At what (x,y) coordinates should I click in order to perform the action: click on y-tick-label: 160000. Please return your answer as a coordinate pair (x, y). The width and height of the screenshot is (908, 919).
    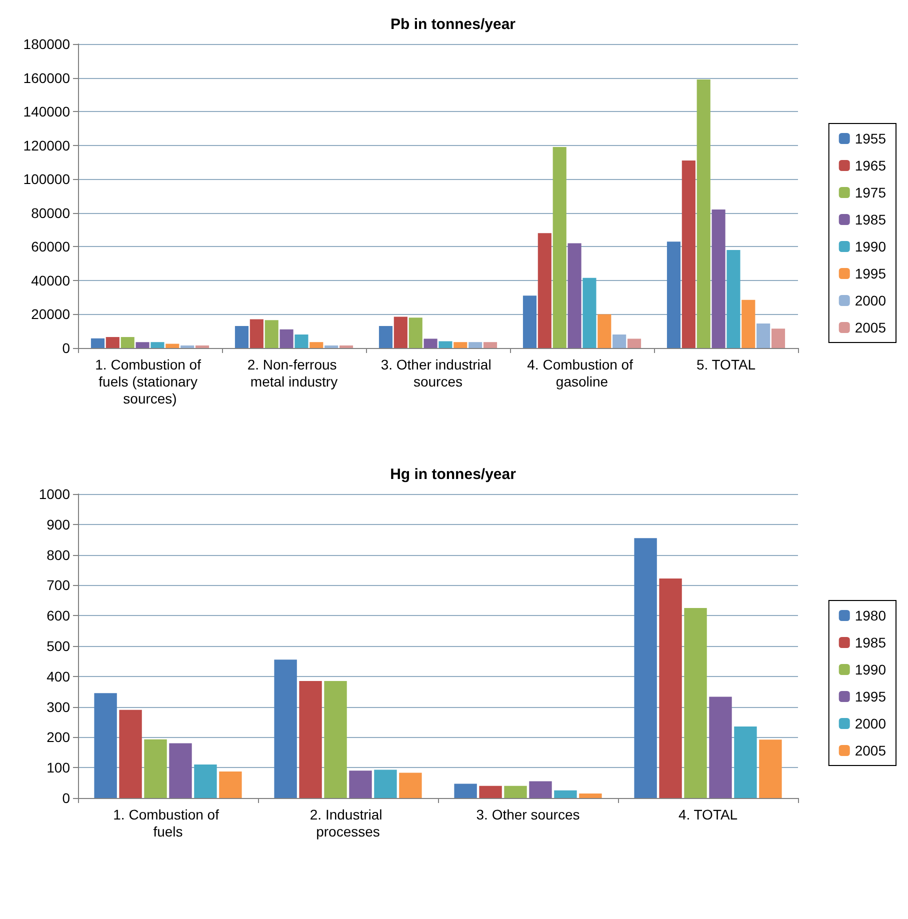
    Looking at the image, I should click on (46, 78).